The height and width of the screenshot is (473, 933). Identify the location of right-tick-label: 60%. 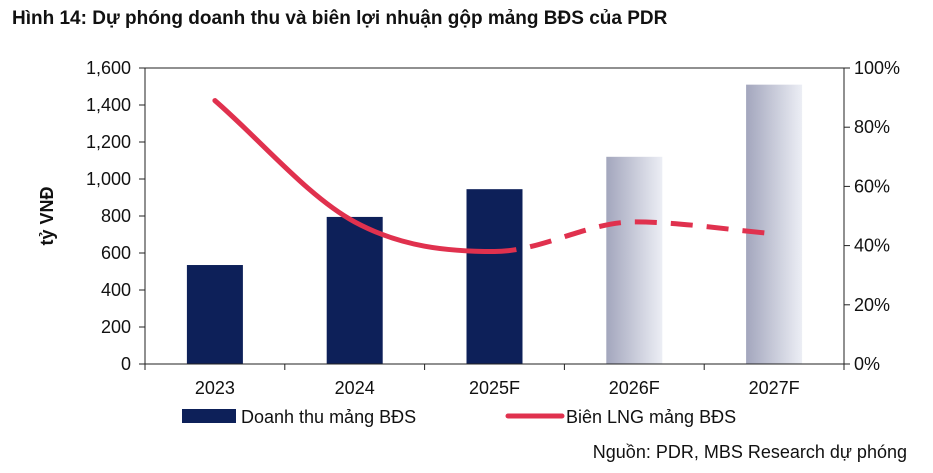
(872, 186).